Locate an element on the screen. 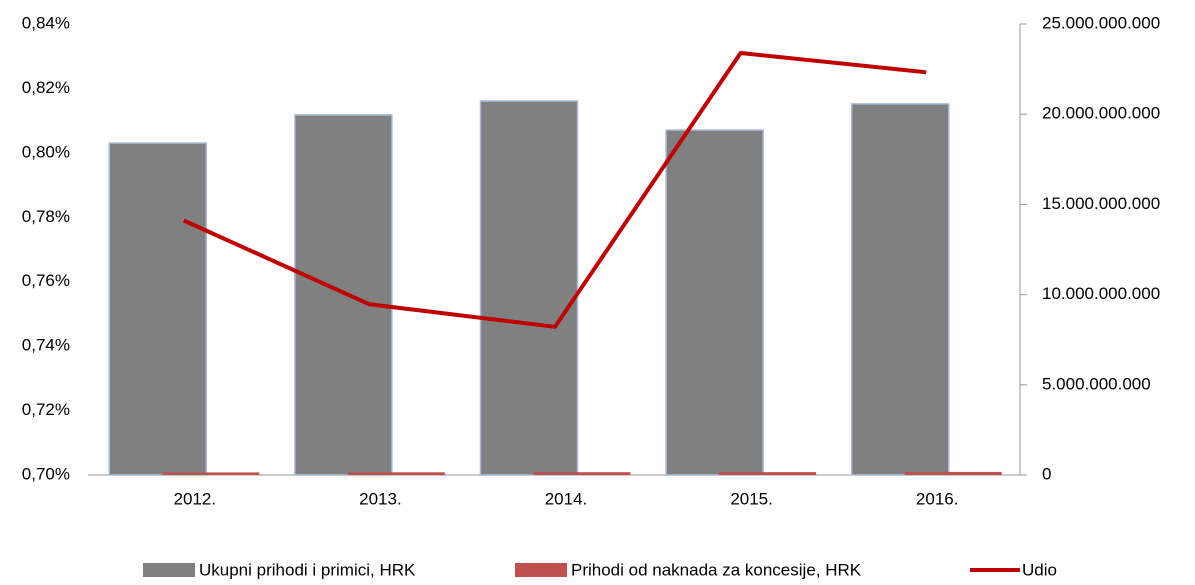  y-tick-label: 0,72% is located at coordinates (46, 409).